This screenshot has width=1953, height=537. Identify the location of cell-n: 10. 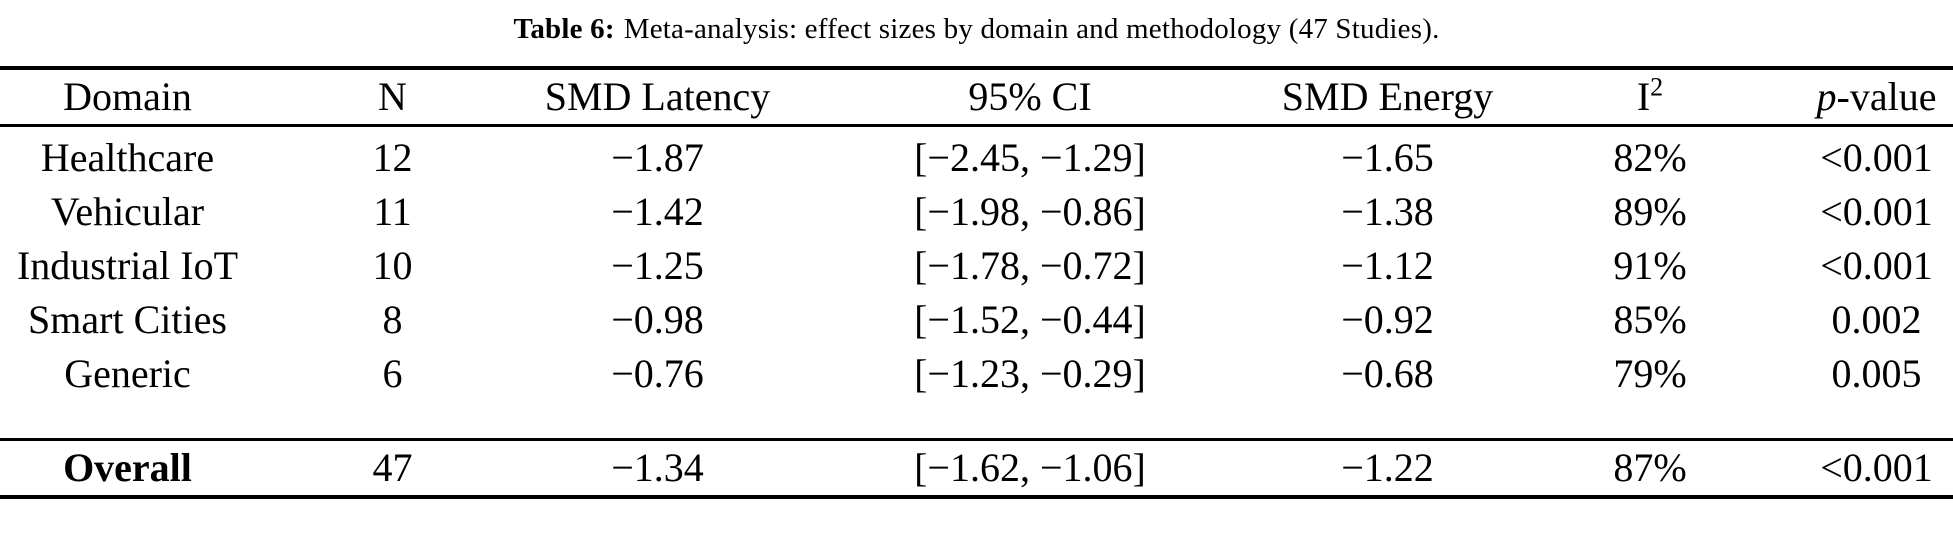
(392, 265).